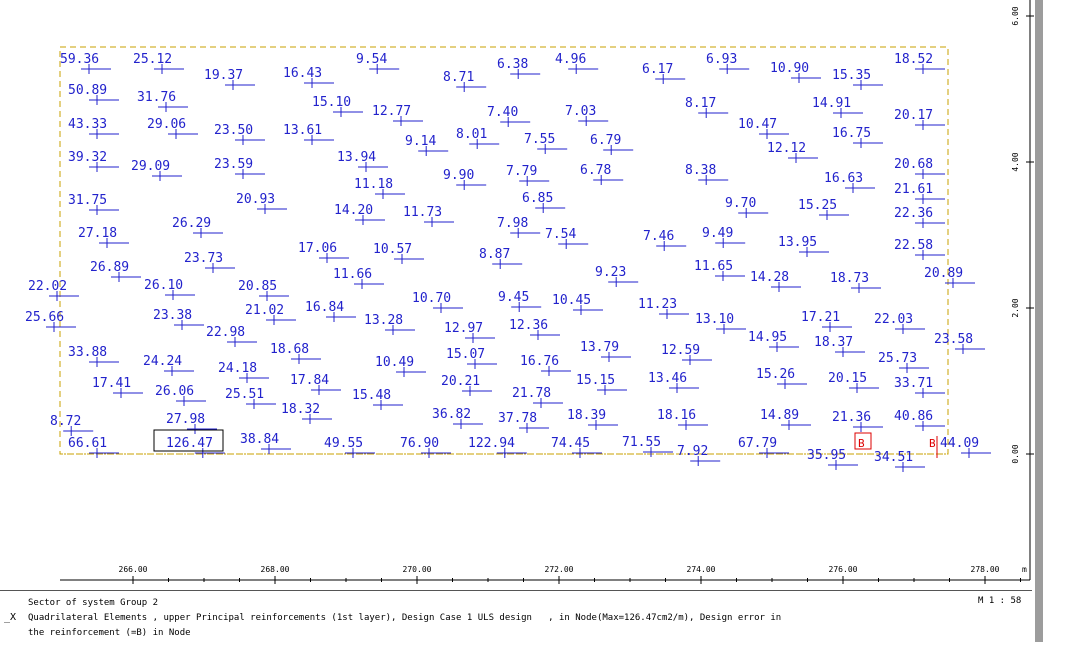 The image size is (1081, 668). What do you see at coordinates (817, 205) in the screenshot?
I see `reinforcement-value: 15.25` at bounding box center [817, 205].